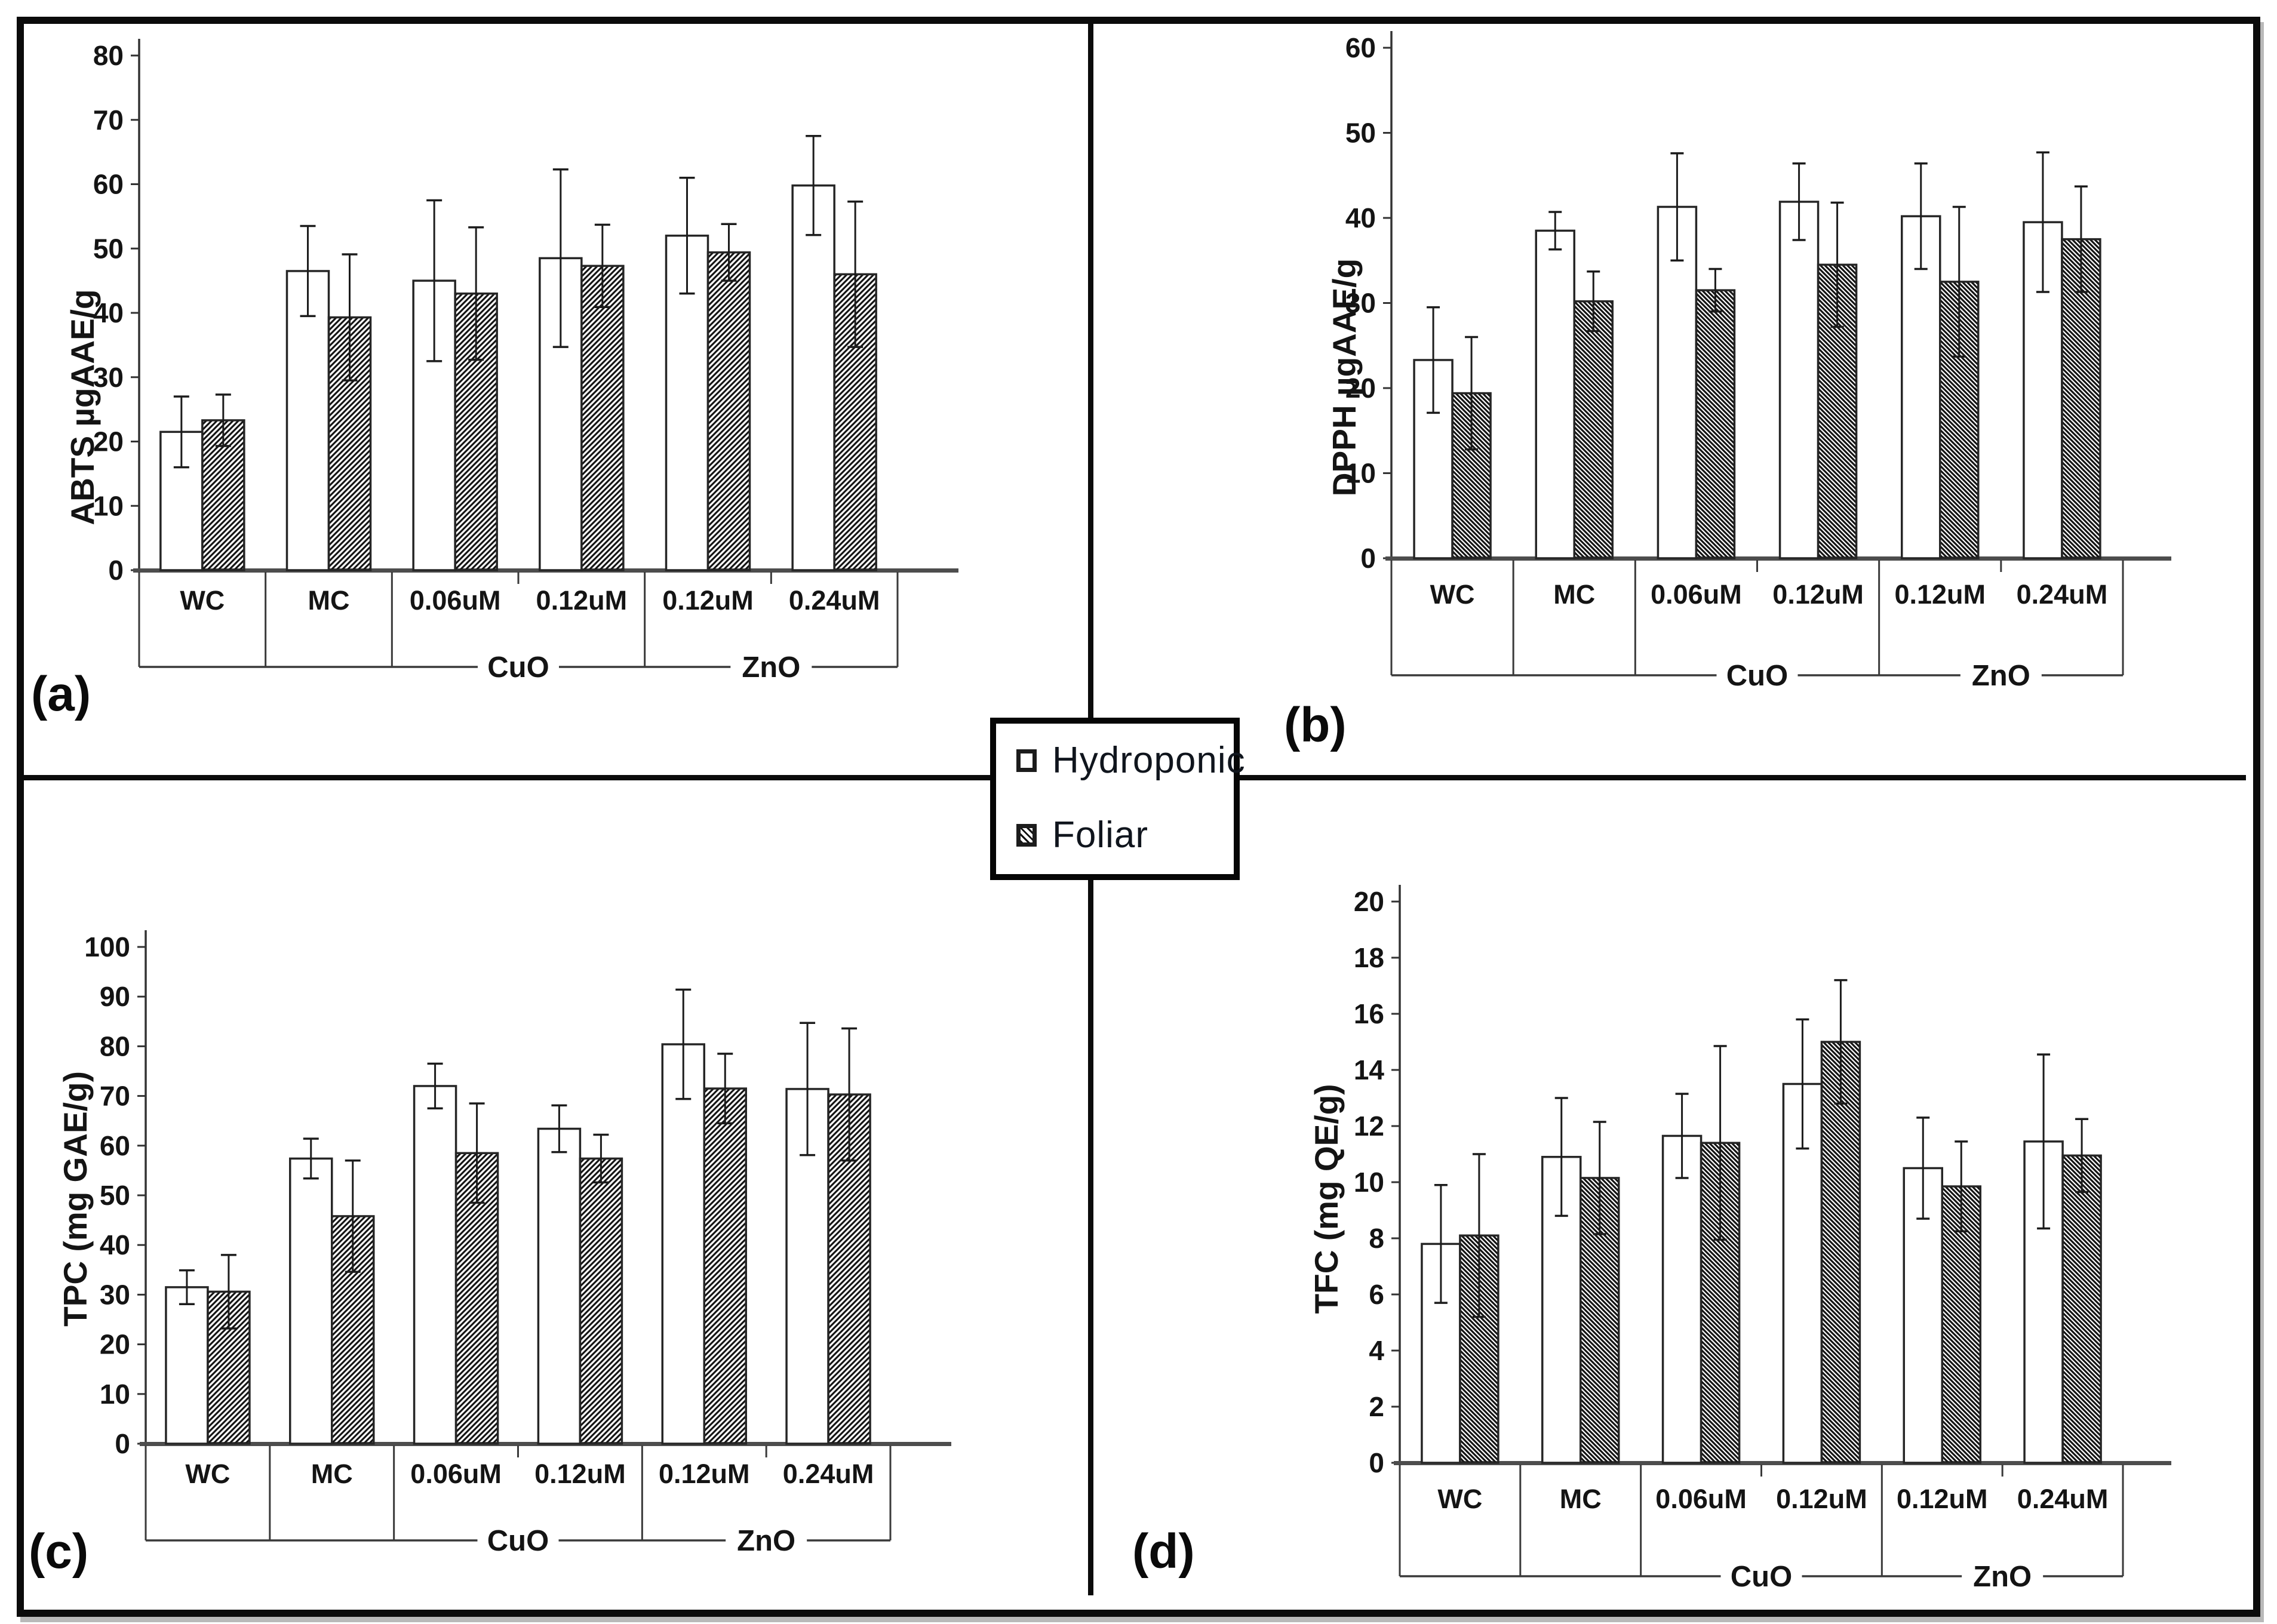 The width and height of the screenshot is (2277, 1624). What do you see at coordinates (61, 694) in the screenshot?
I see `panel-label-a: (a)` at bounding box center [61, 694].